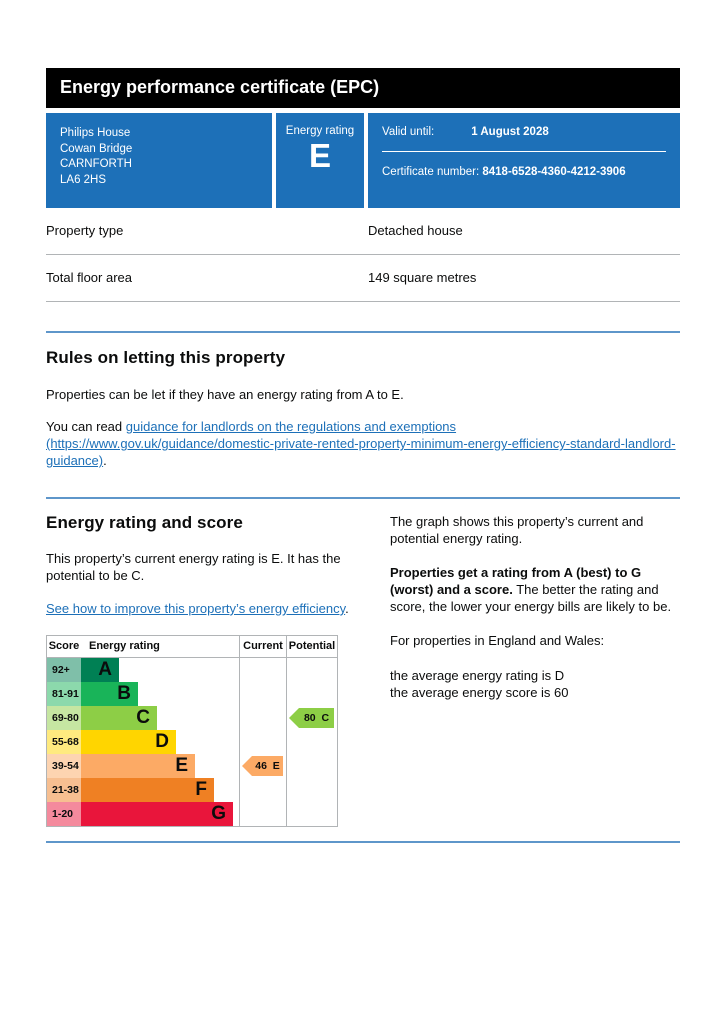  I want to click on validity-divider, so click(524, 151).